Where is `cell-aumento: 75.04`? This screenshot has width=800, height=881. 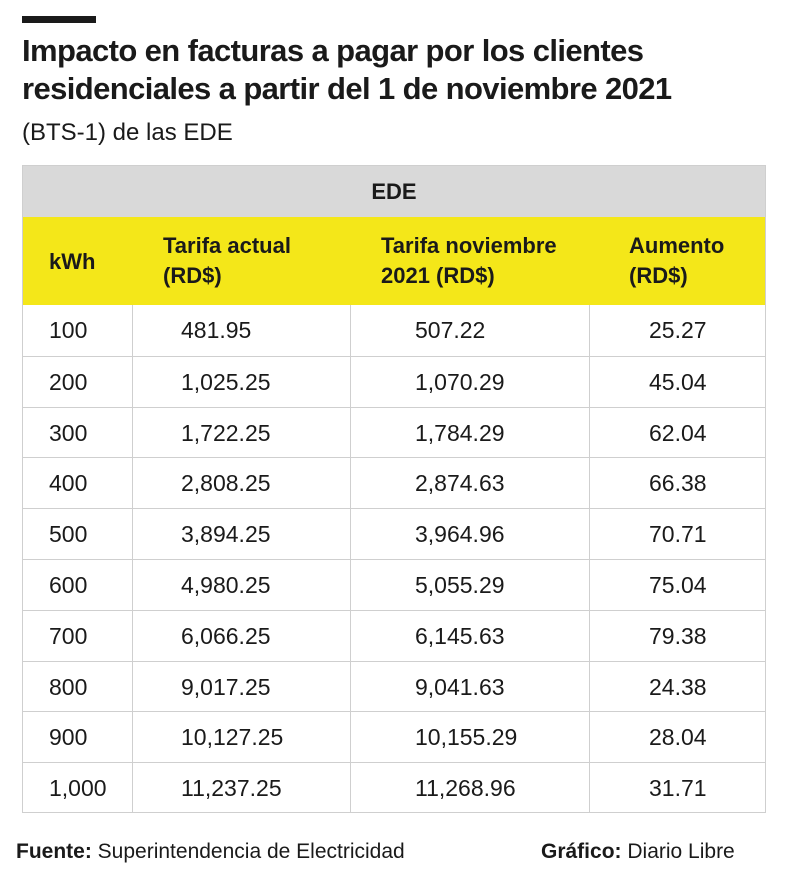 cell-aumento: 75.04 is located at coordinates (678, 585).